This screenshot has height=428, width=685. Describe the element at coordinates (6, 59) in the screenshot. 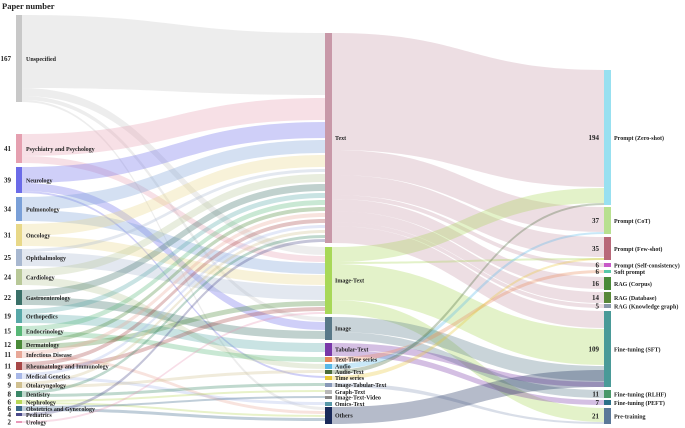

I see `count-label: 167` at that location.